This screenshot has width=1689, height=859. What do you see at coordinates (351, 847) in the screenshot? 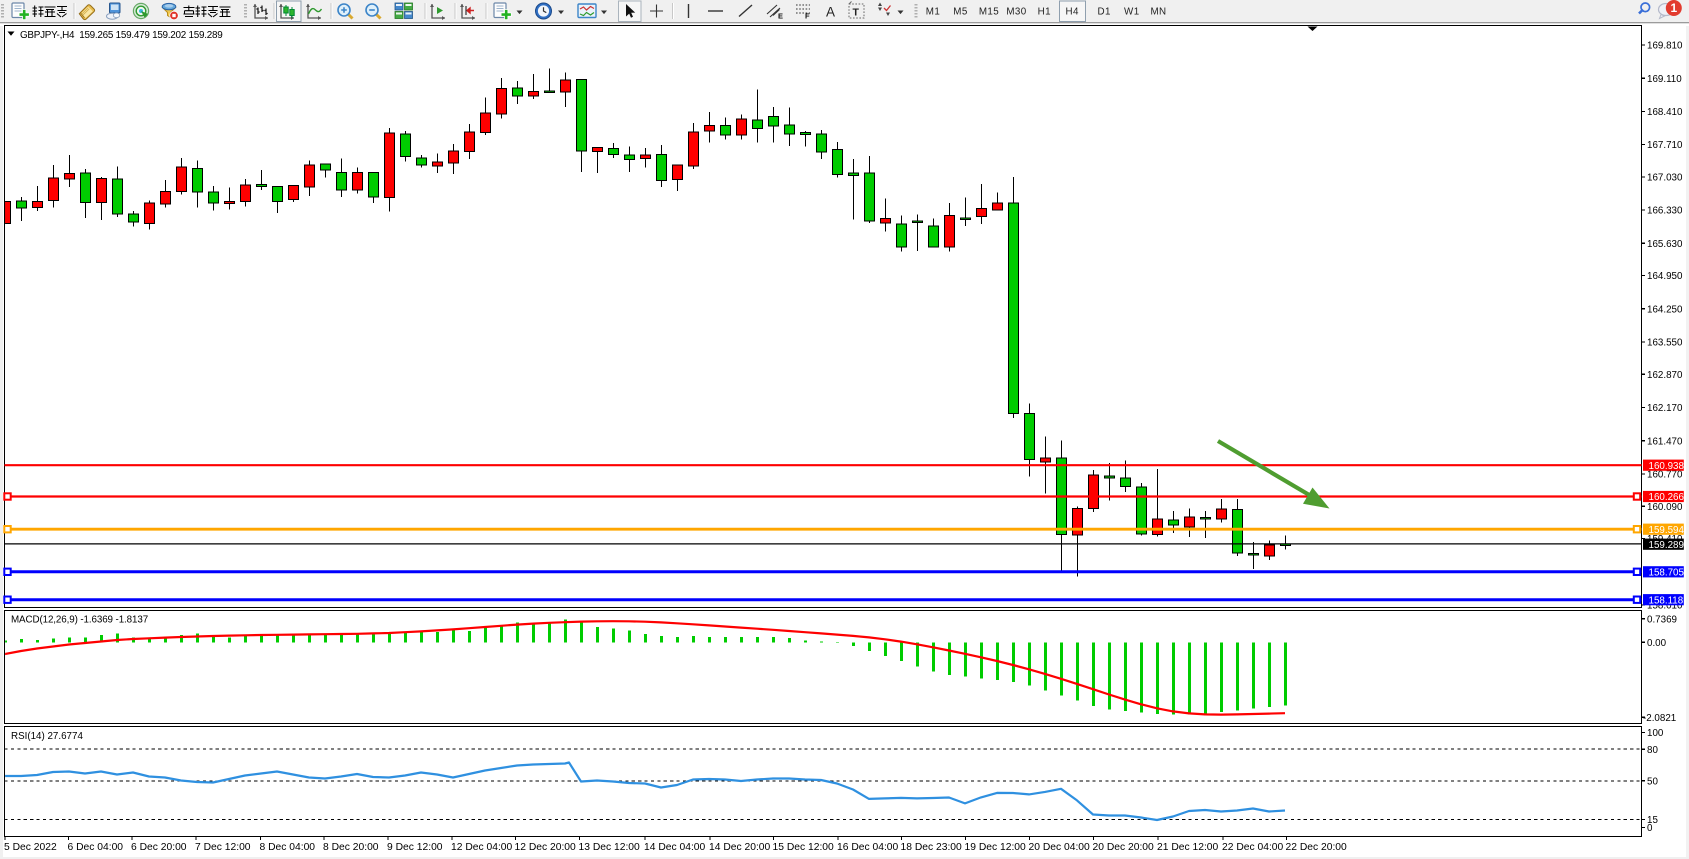
I see `svg-text: 8 Dec 20:00` at bounding box center [351, 847].